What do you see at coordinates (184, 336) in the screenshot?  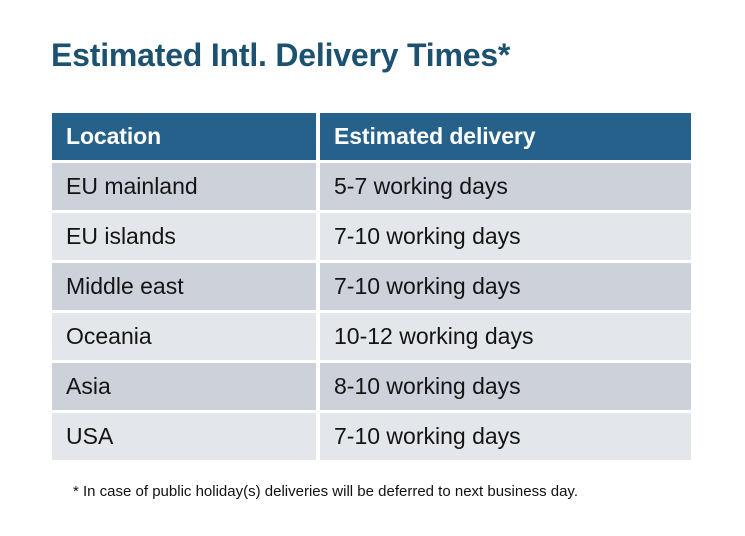 I see `cell-location: Oceania` at bounding box center [184, 336].